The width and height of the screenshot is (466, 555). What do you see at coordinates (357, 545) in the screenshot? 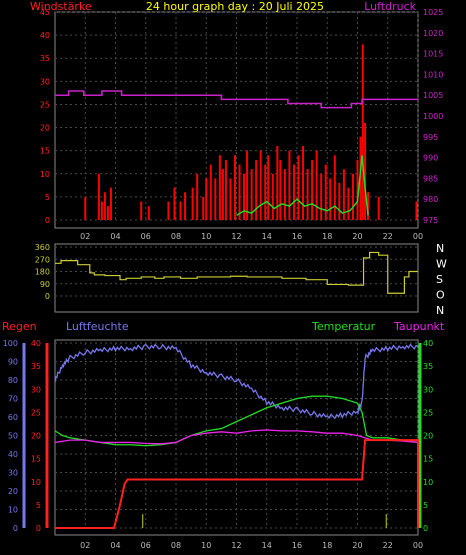
I see `x-tick-label: 20` at bounding box center [357, 545].